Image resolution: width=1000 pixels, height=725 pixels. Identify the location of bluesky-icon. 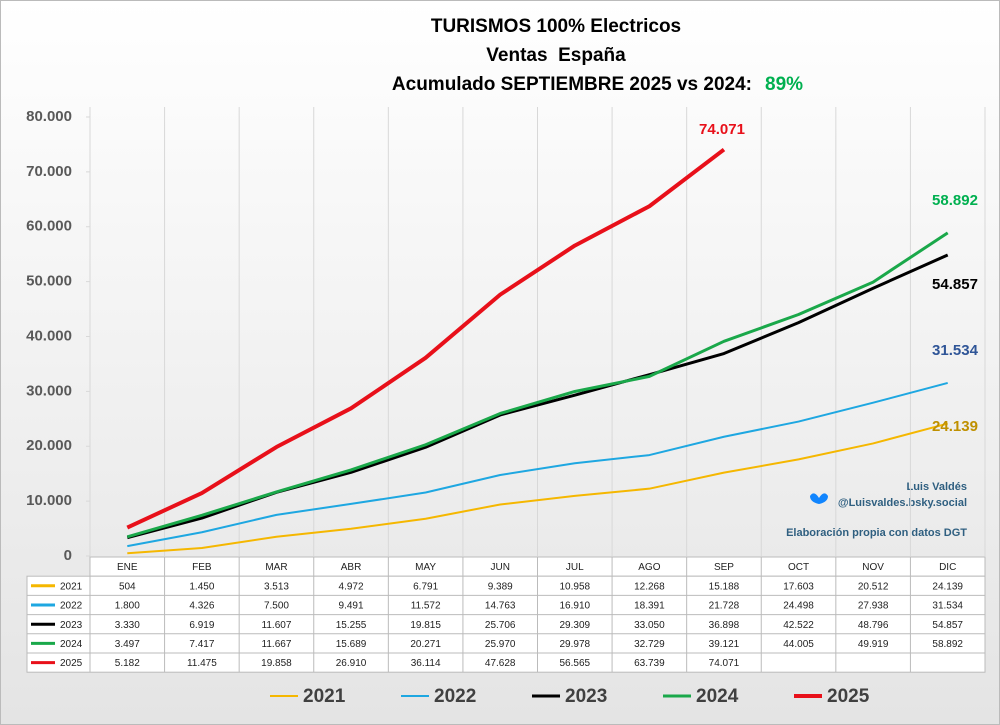
(819, 498).